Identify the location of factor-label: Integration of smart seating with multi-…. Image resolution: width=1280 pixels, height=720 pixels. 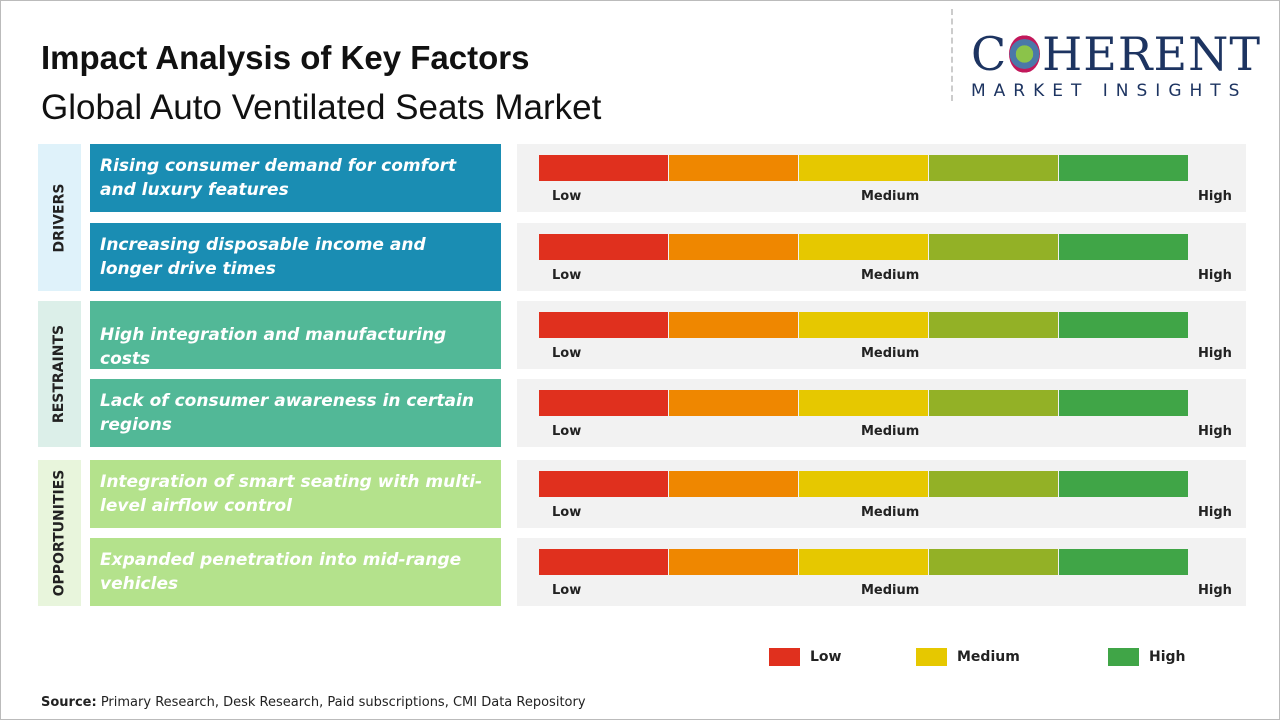
(295, 494).